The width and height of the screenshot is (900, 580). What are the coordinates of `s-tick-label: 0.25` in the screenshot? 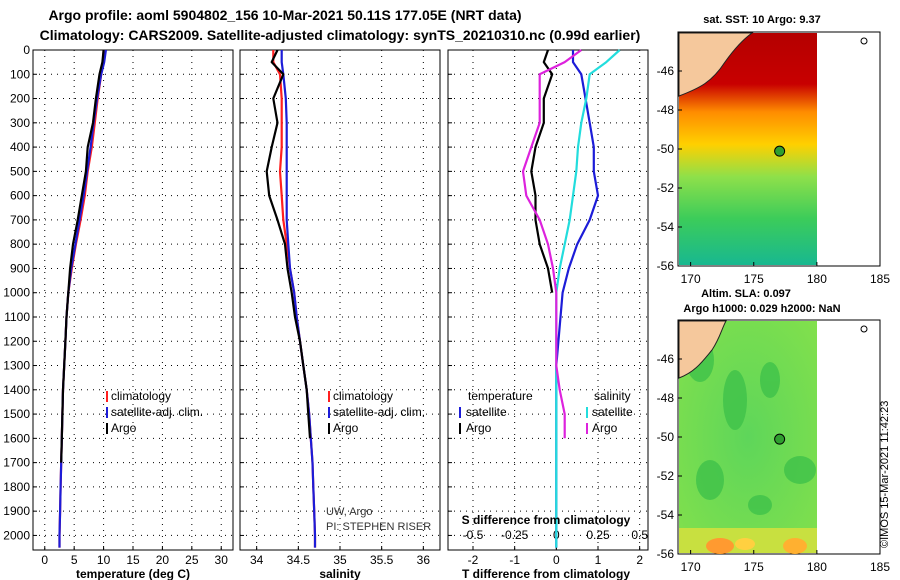 It's located at (598, 535).